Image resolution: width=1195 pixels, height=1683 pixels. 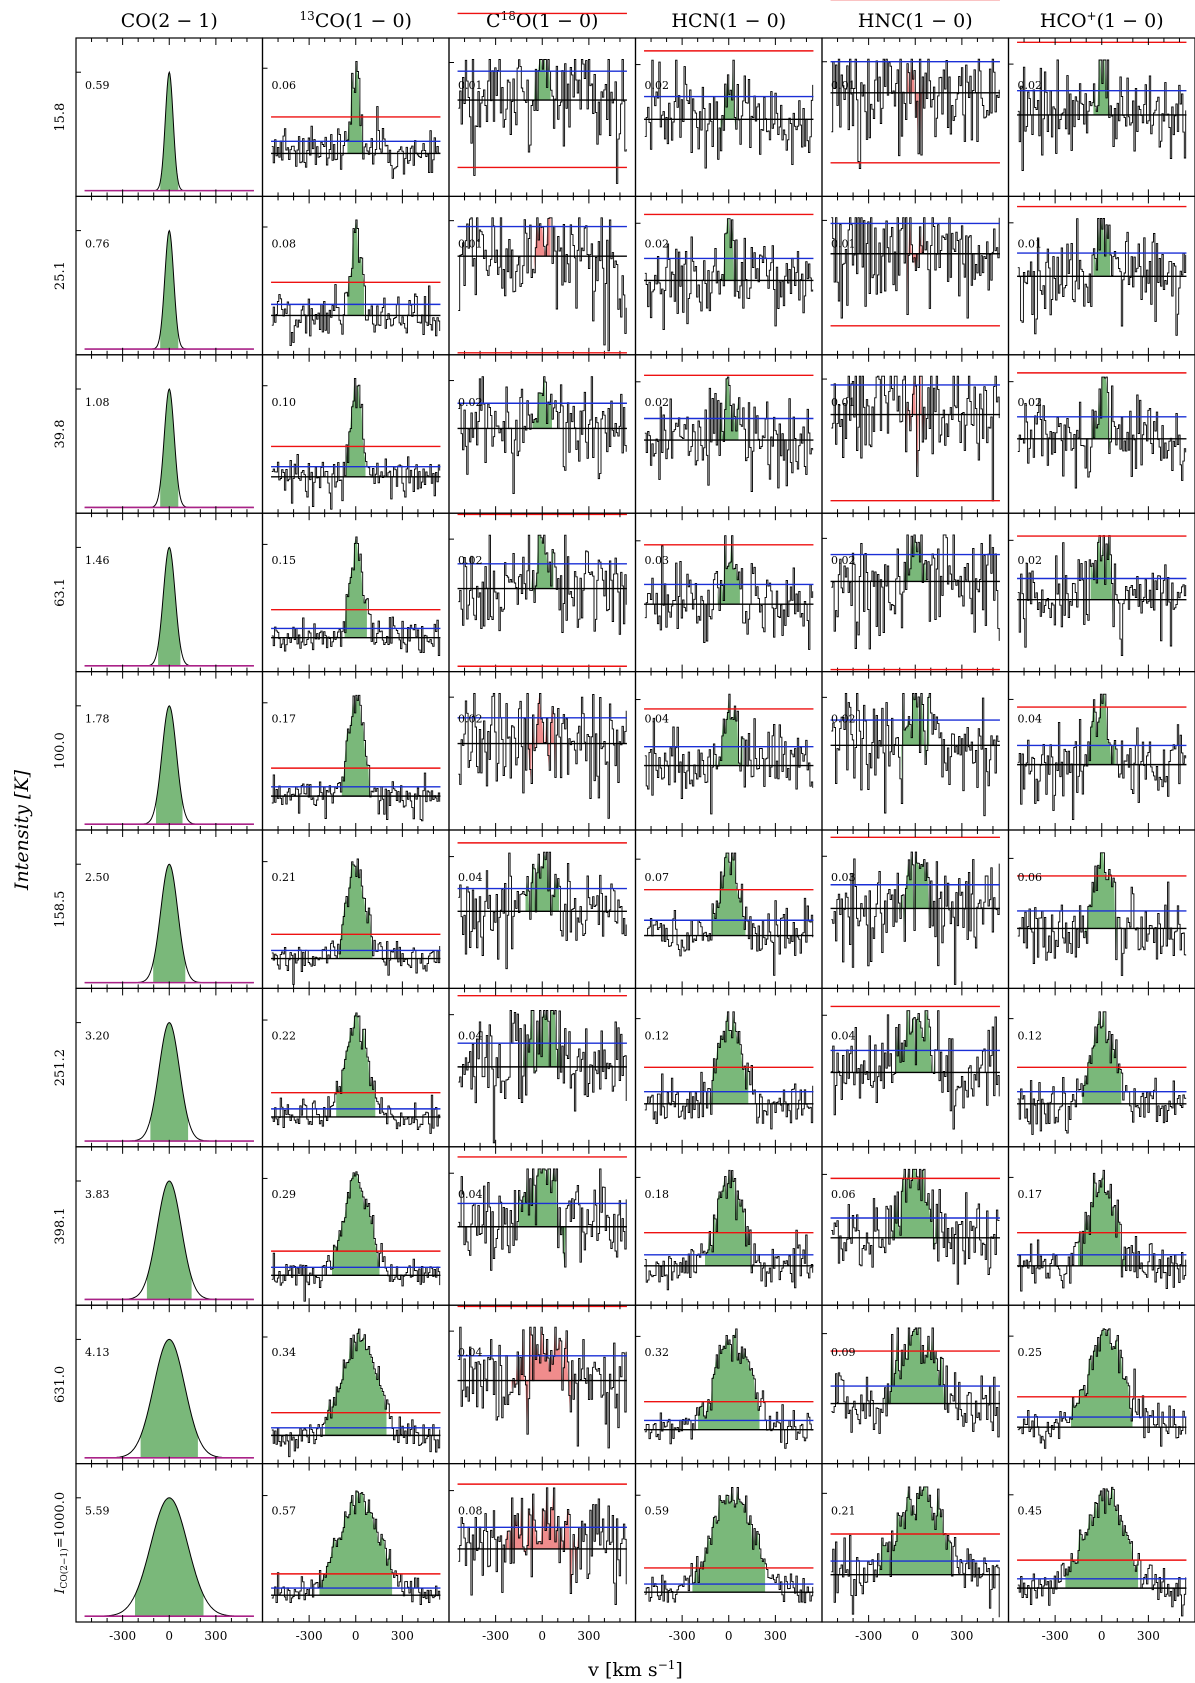 What do you see at coordinates (284, 560) in the screenshot?
I see `peak-value: 0.15` at bounding box center [284, 560].